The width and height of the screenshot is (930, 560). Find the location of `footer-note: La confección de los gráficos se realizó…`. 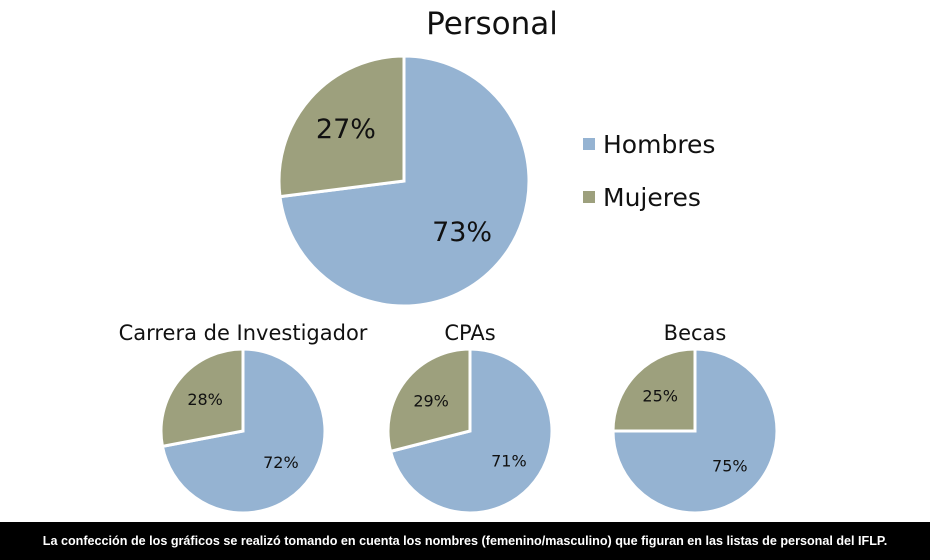

footer-note: La confección de los gráficos se realizó… is located at coordinates (465, 541).